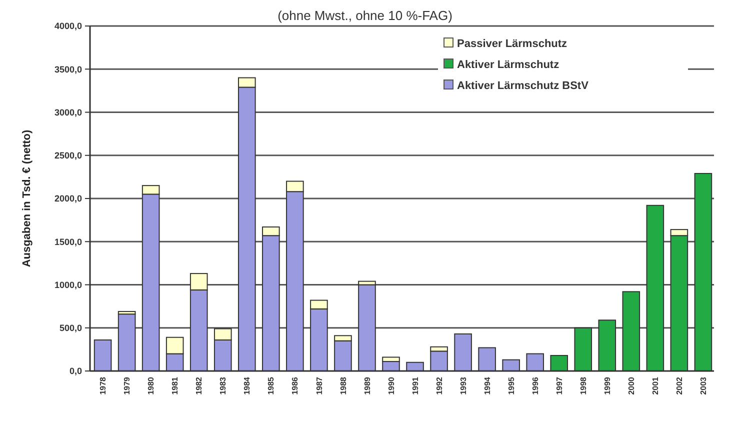  Describe the element at coordinates (68, 285) in the screenshot. I see `y-tick-label: 1000,0` at that location.